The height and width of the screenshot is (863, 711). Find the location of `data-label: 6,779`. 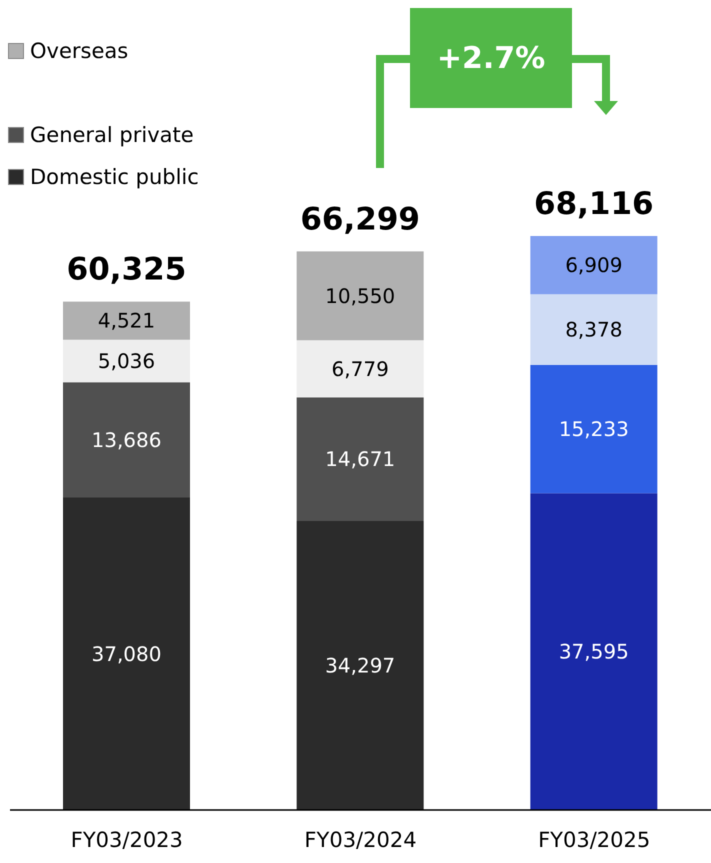

data-label: 6,779 is located at coordinates (360, 368).